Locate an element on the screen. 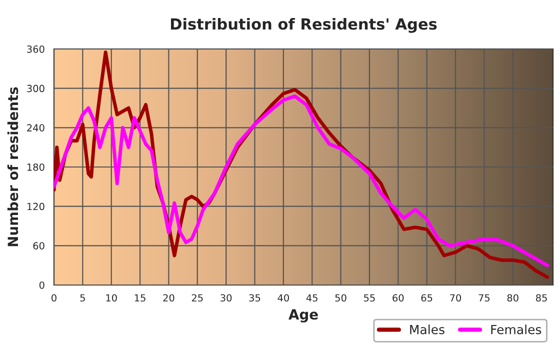 The width and height of the screenshot is (560, 353). chart-title: Distribution of Residents' Ages is located at coordinates (303, 25).